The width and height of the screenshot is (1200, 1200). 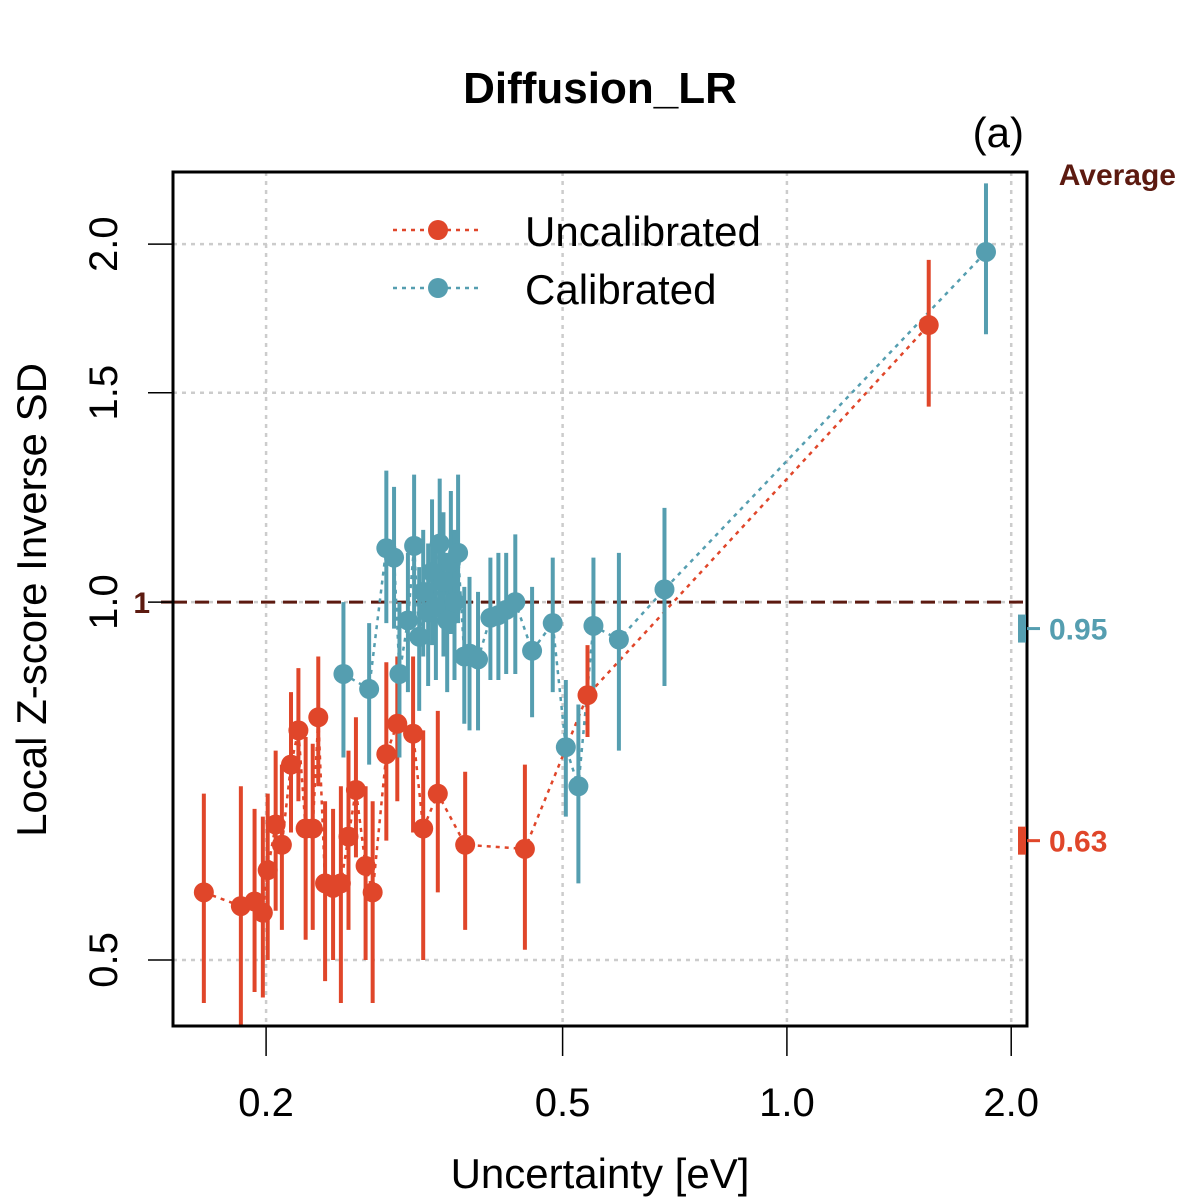 I want to click on x-tick-label: 0.5, so click(x=563, y=1103).